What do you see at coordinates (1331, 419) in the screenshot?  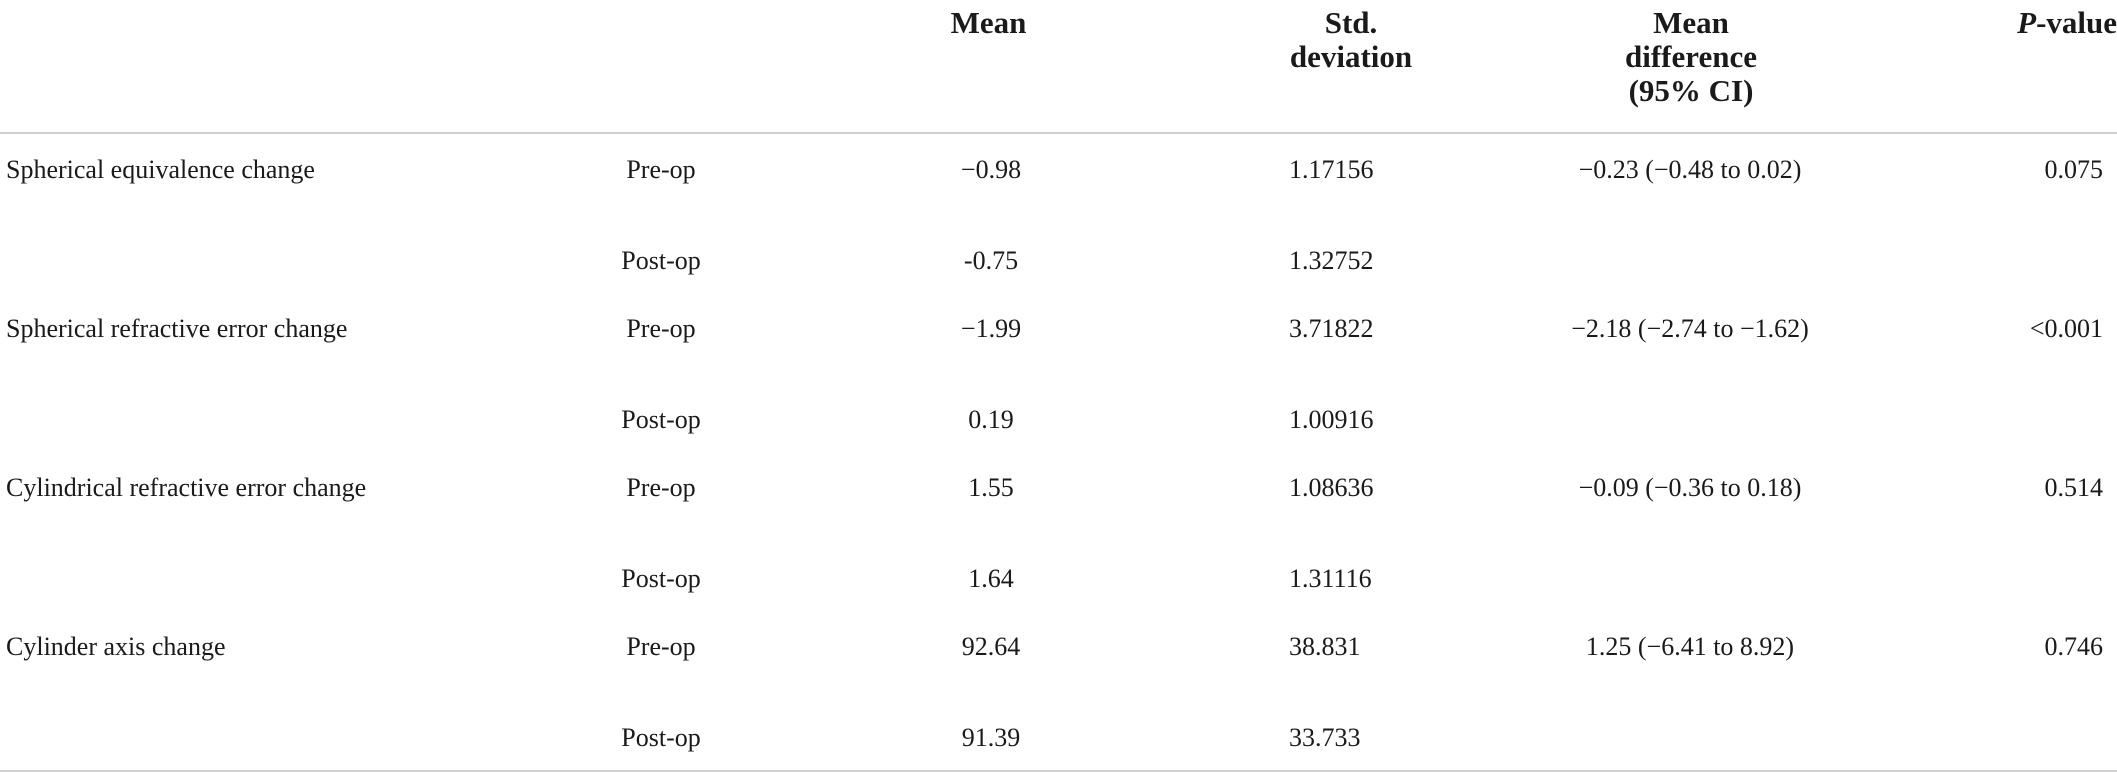 I see `sd-cell: 1.00916` at bounding box center [1331, 419].